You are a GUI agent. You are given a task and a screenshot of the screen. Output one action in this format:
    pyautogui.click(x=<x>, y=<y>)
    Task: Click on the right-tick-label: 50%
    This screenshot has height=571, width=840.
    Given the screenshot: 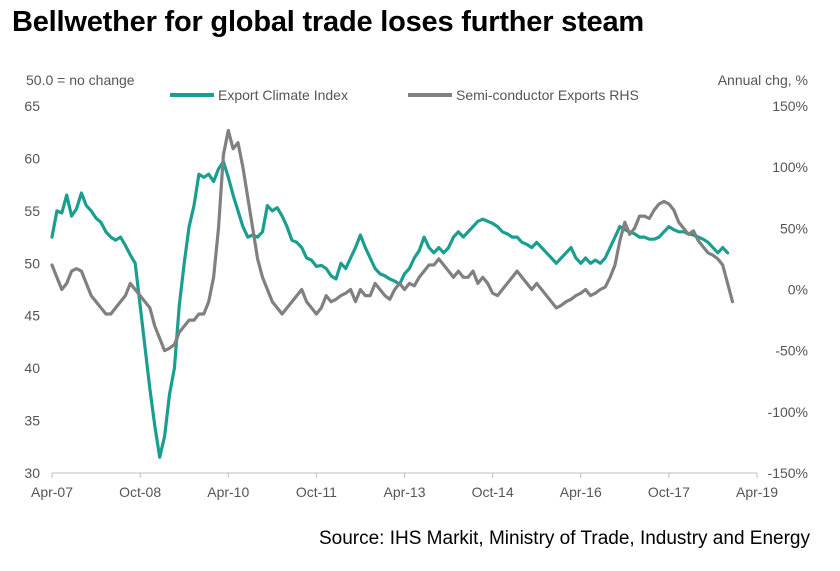 What is the action you would take?
    pyautogui.click(x=794, y=228)
    